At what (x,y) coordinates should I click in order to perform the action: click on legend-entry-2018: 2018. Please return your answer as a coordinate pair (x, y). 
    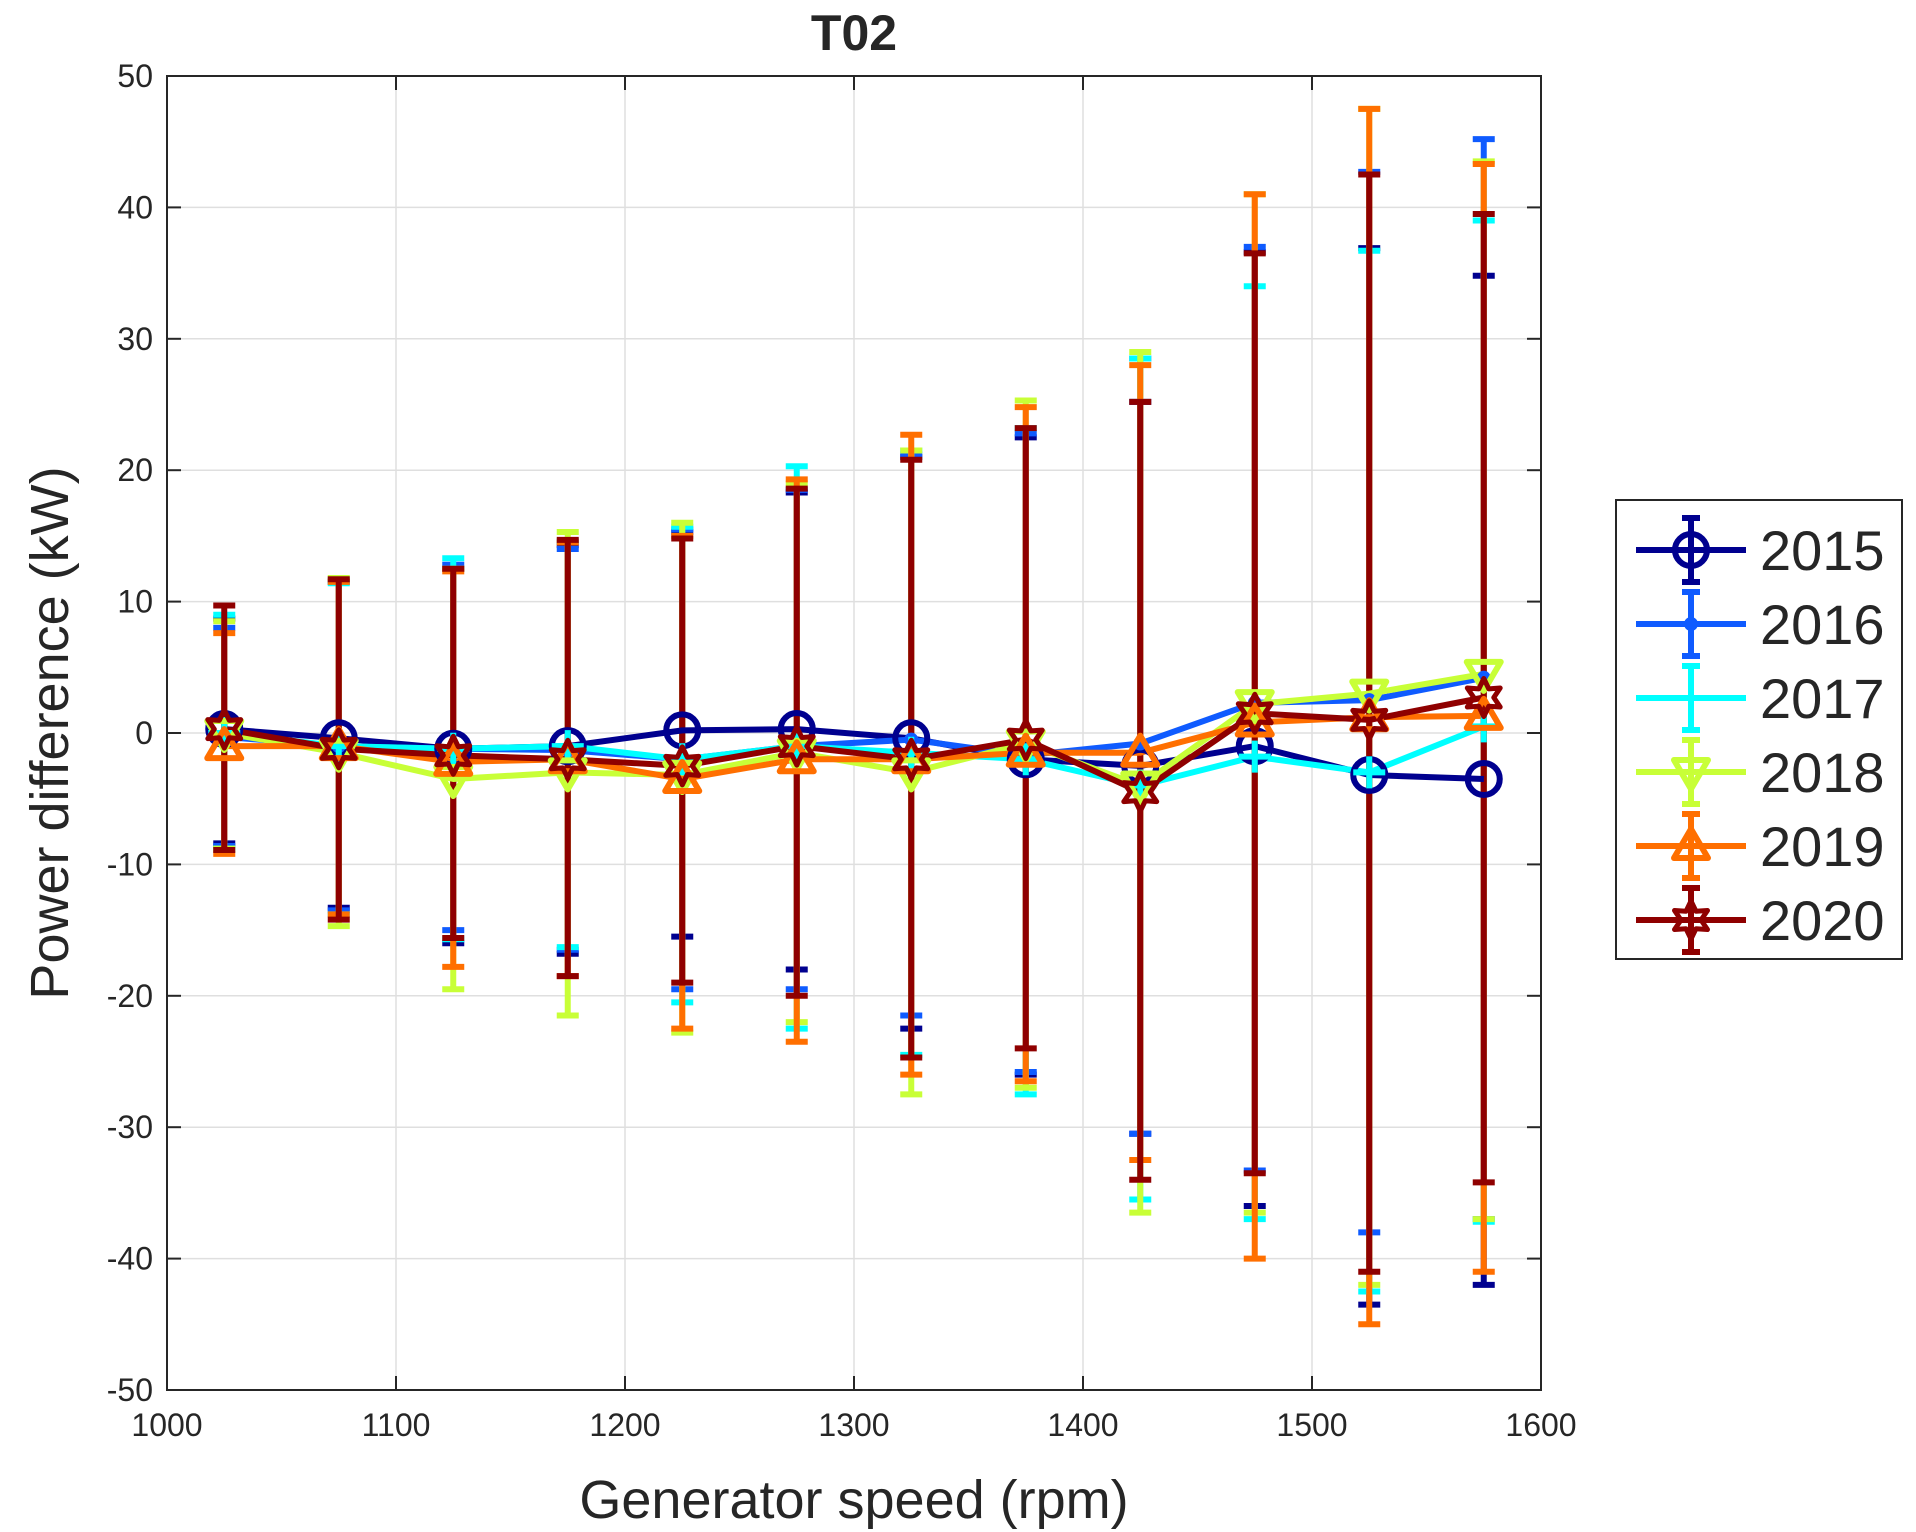
    Looking at the image, I should click on (1760, 772).